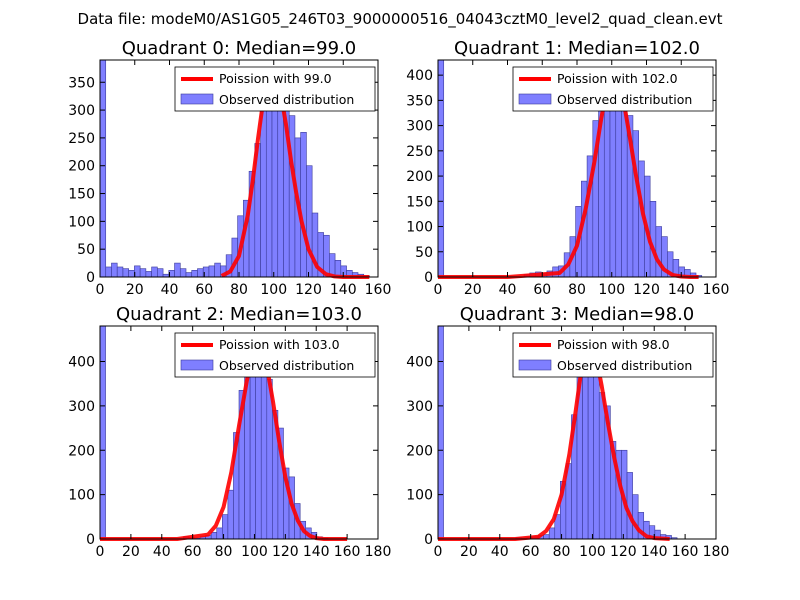 This screenshot has width=800, height=600. What do you see at coordinates (378, 552) in the screenshot?
I see `x-tick-label: 180` at bounding box center [378, 552].